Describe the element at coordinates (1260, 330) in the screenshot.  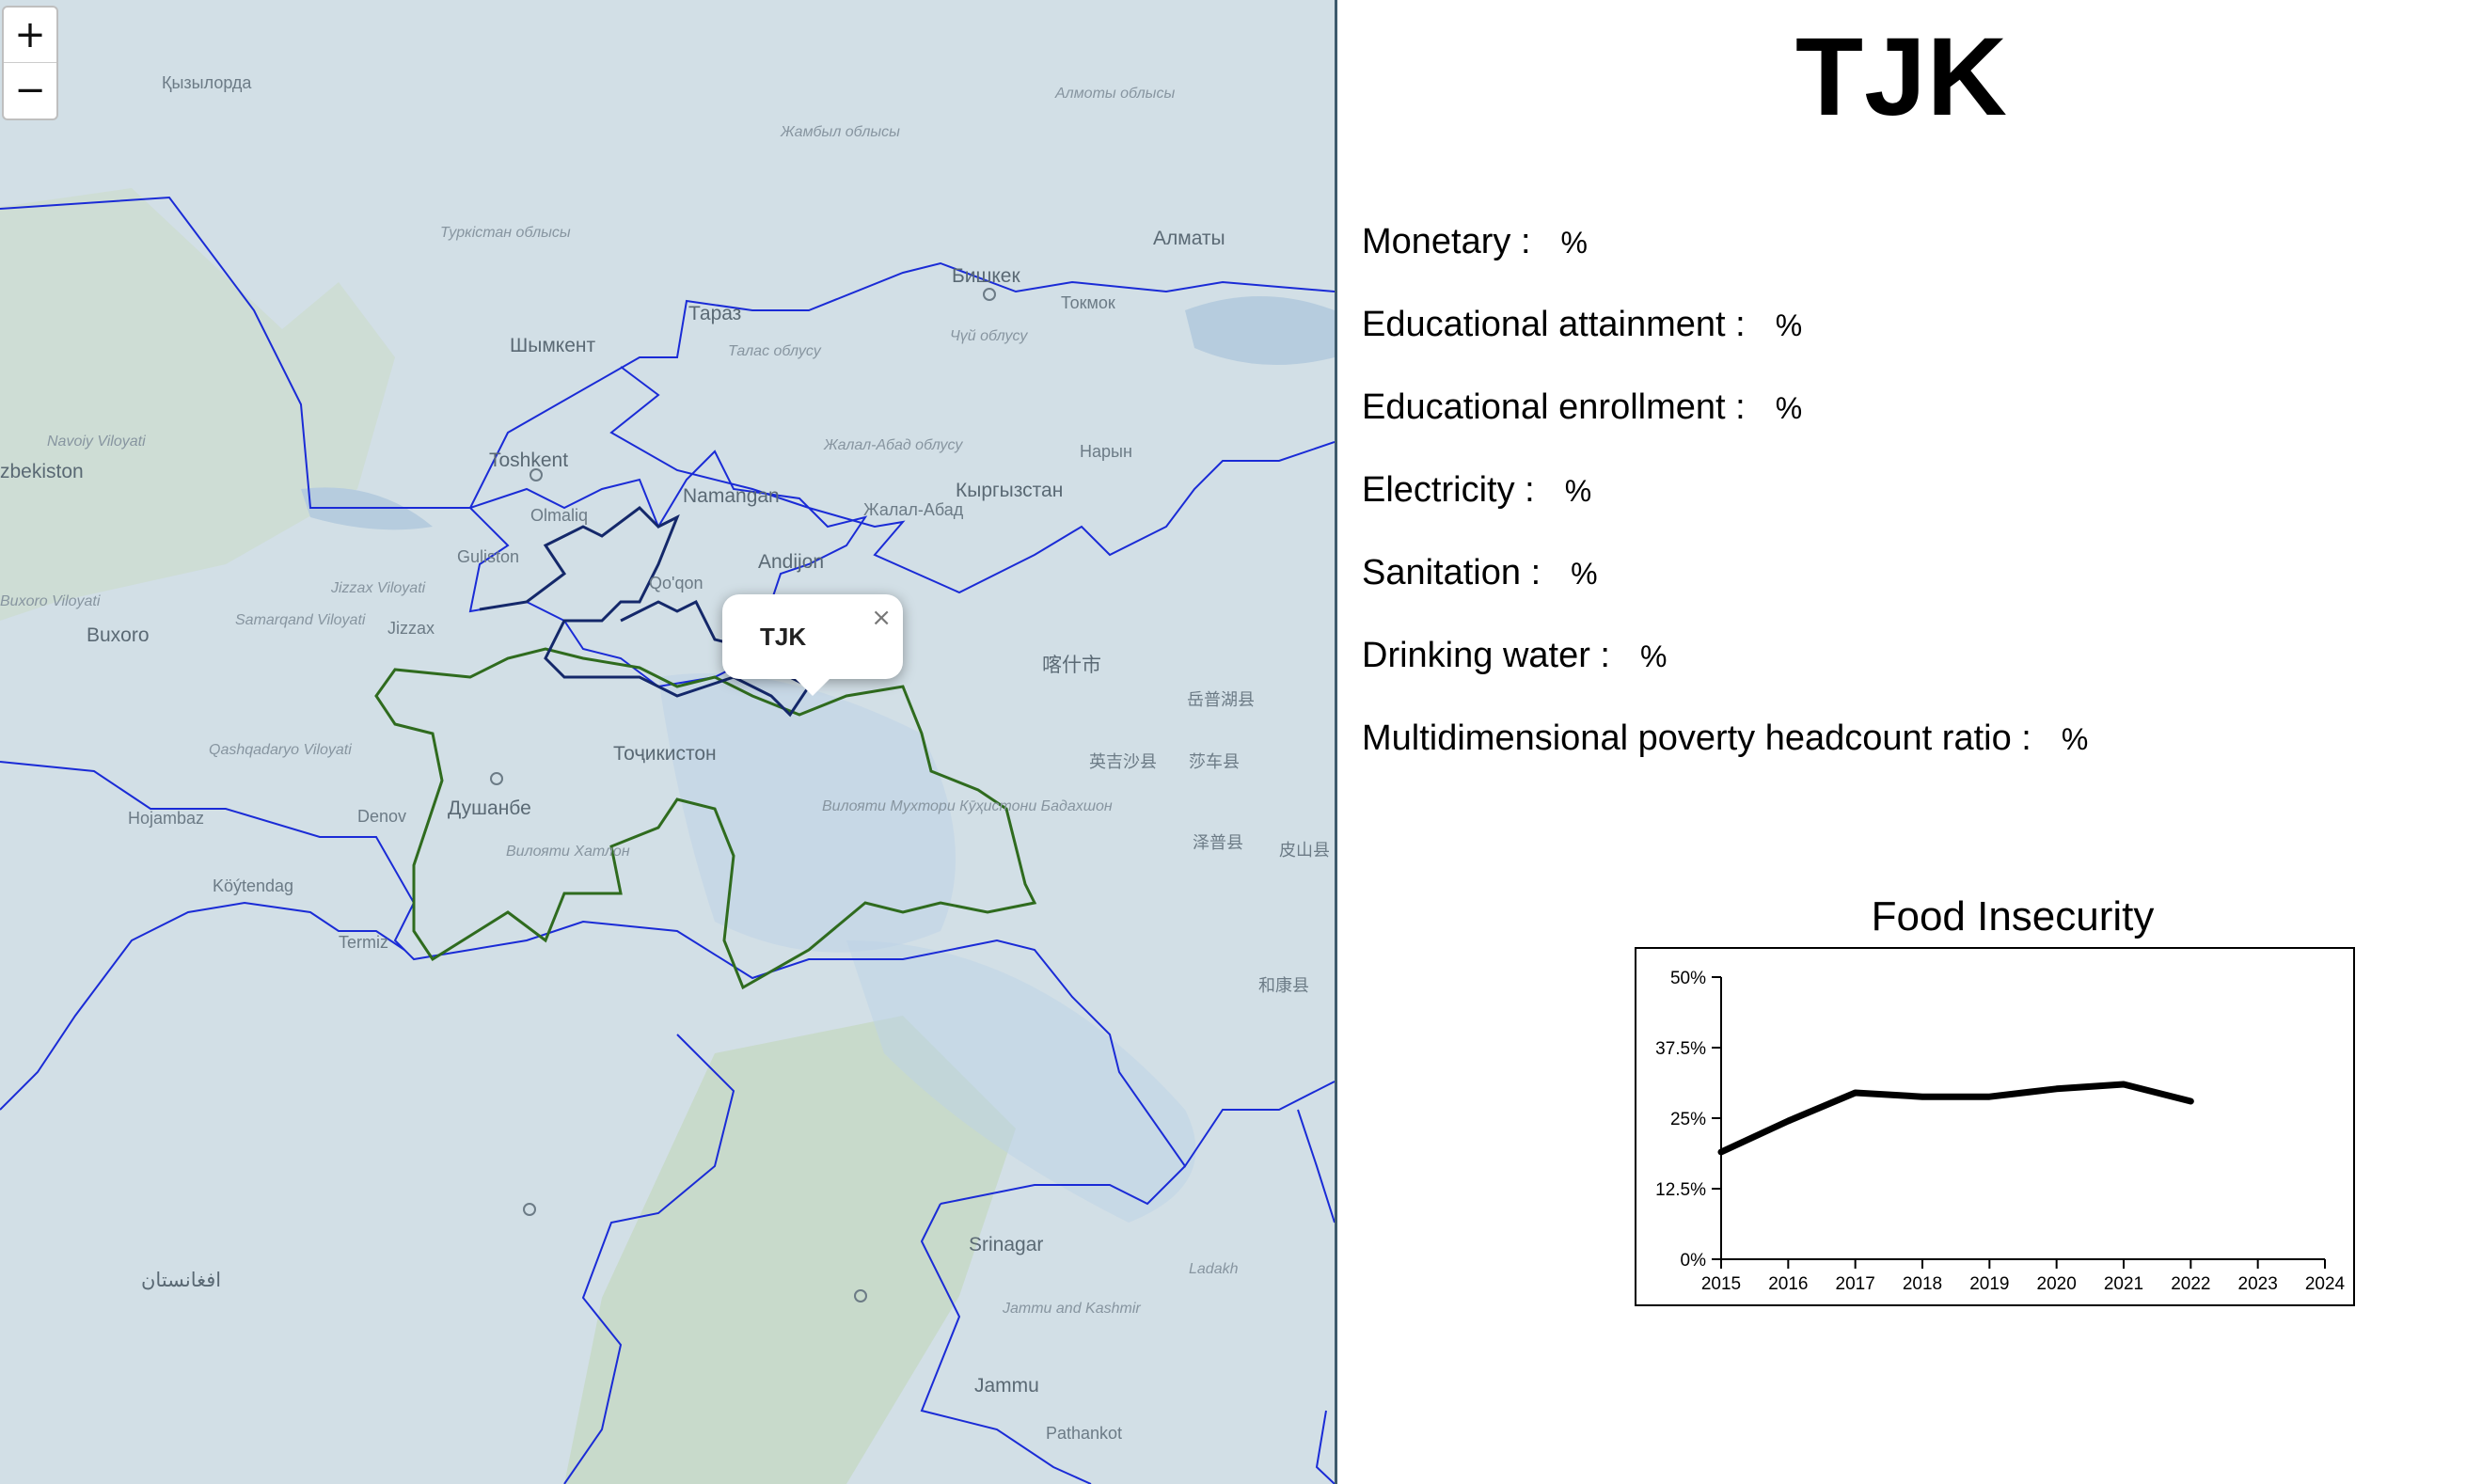
I see `map-lake-balkhash` at that location.